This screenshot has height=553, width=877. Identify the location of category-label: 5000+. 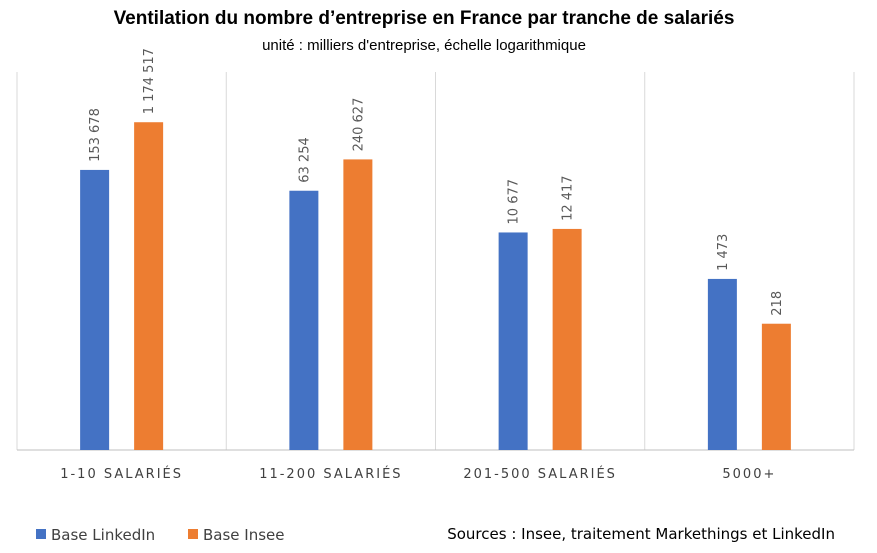
(749, 474).